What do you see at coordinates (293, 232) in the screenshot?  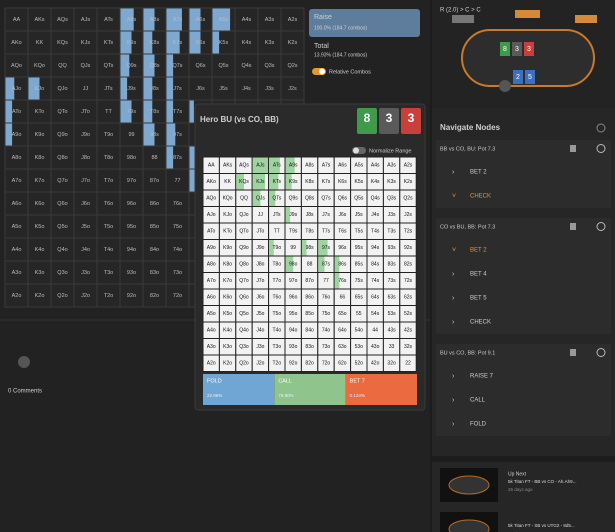 I see `hand-label: T9s` at bounding box center [293, 232].